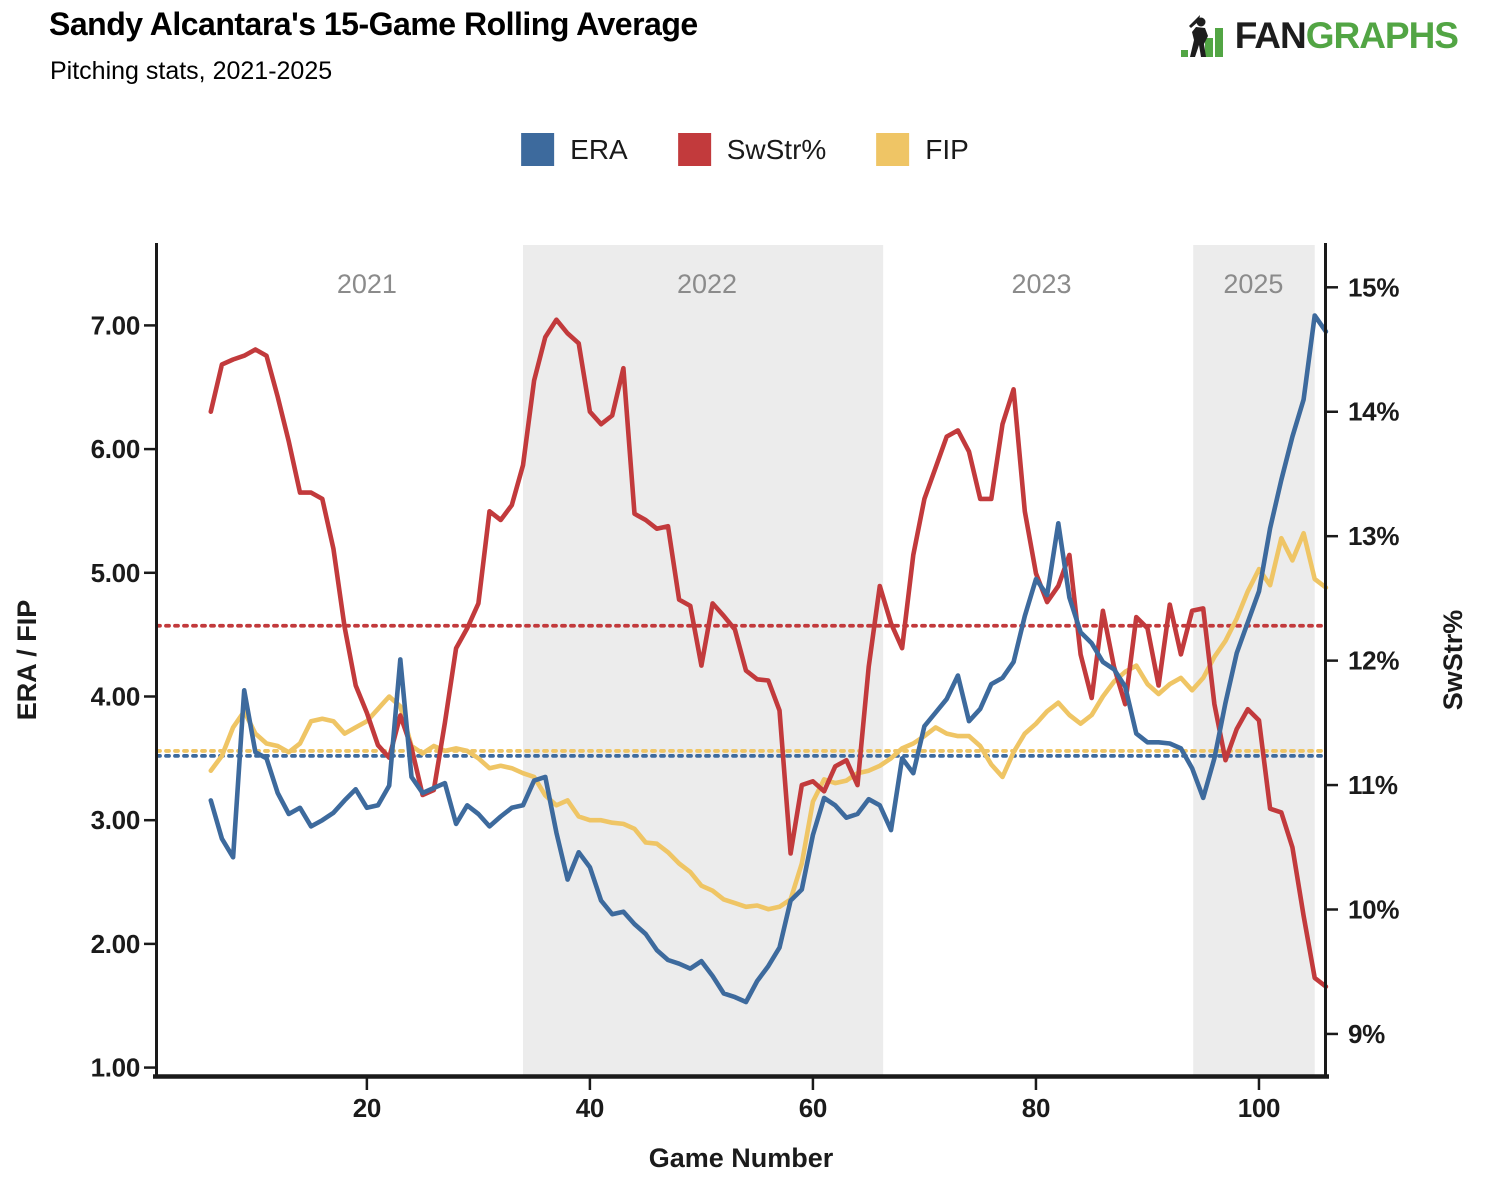 This screenshot has width=1490, height=1194. Describe the element at coordinates (115, 449) in the screenshot. I see `y-left-tick-label: 6.00` at that location.